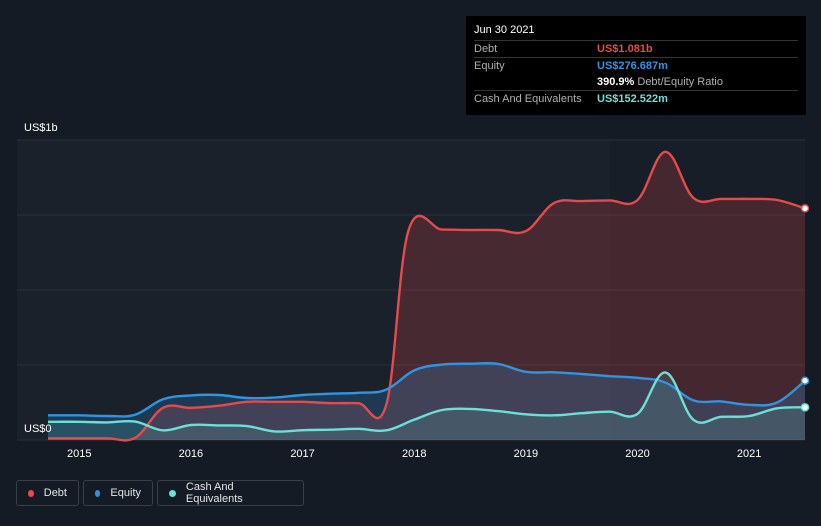 The height and width of the screenshot is (526, 821). I want to click on tooltip-row-equity: Equity US$276.687m, so click(636, 66).